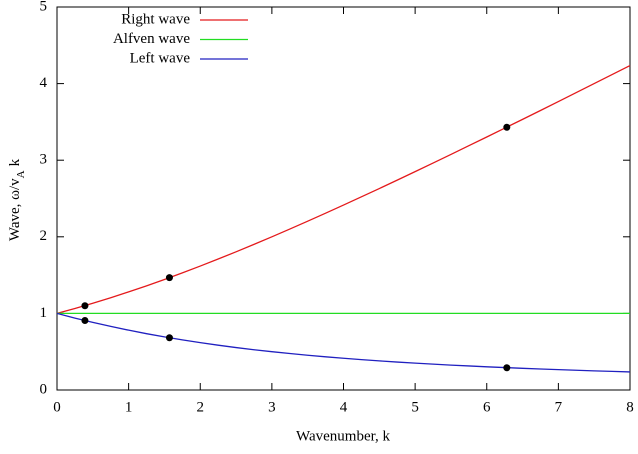 The height and width of the screenshot is (454, 638). I want to click on y-axis-label-sub: A, so click(21, 174).